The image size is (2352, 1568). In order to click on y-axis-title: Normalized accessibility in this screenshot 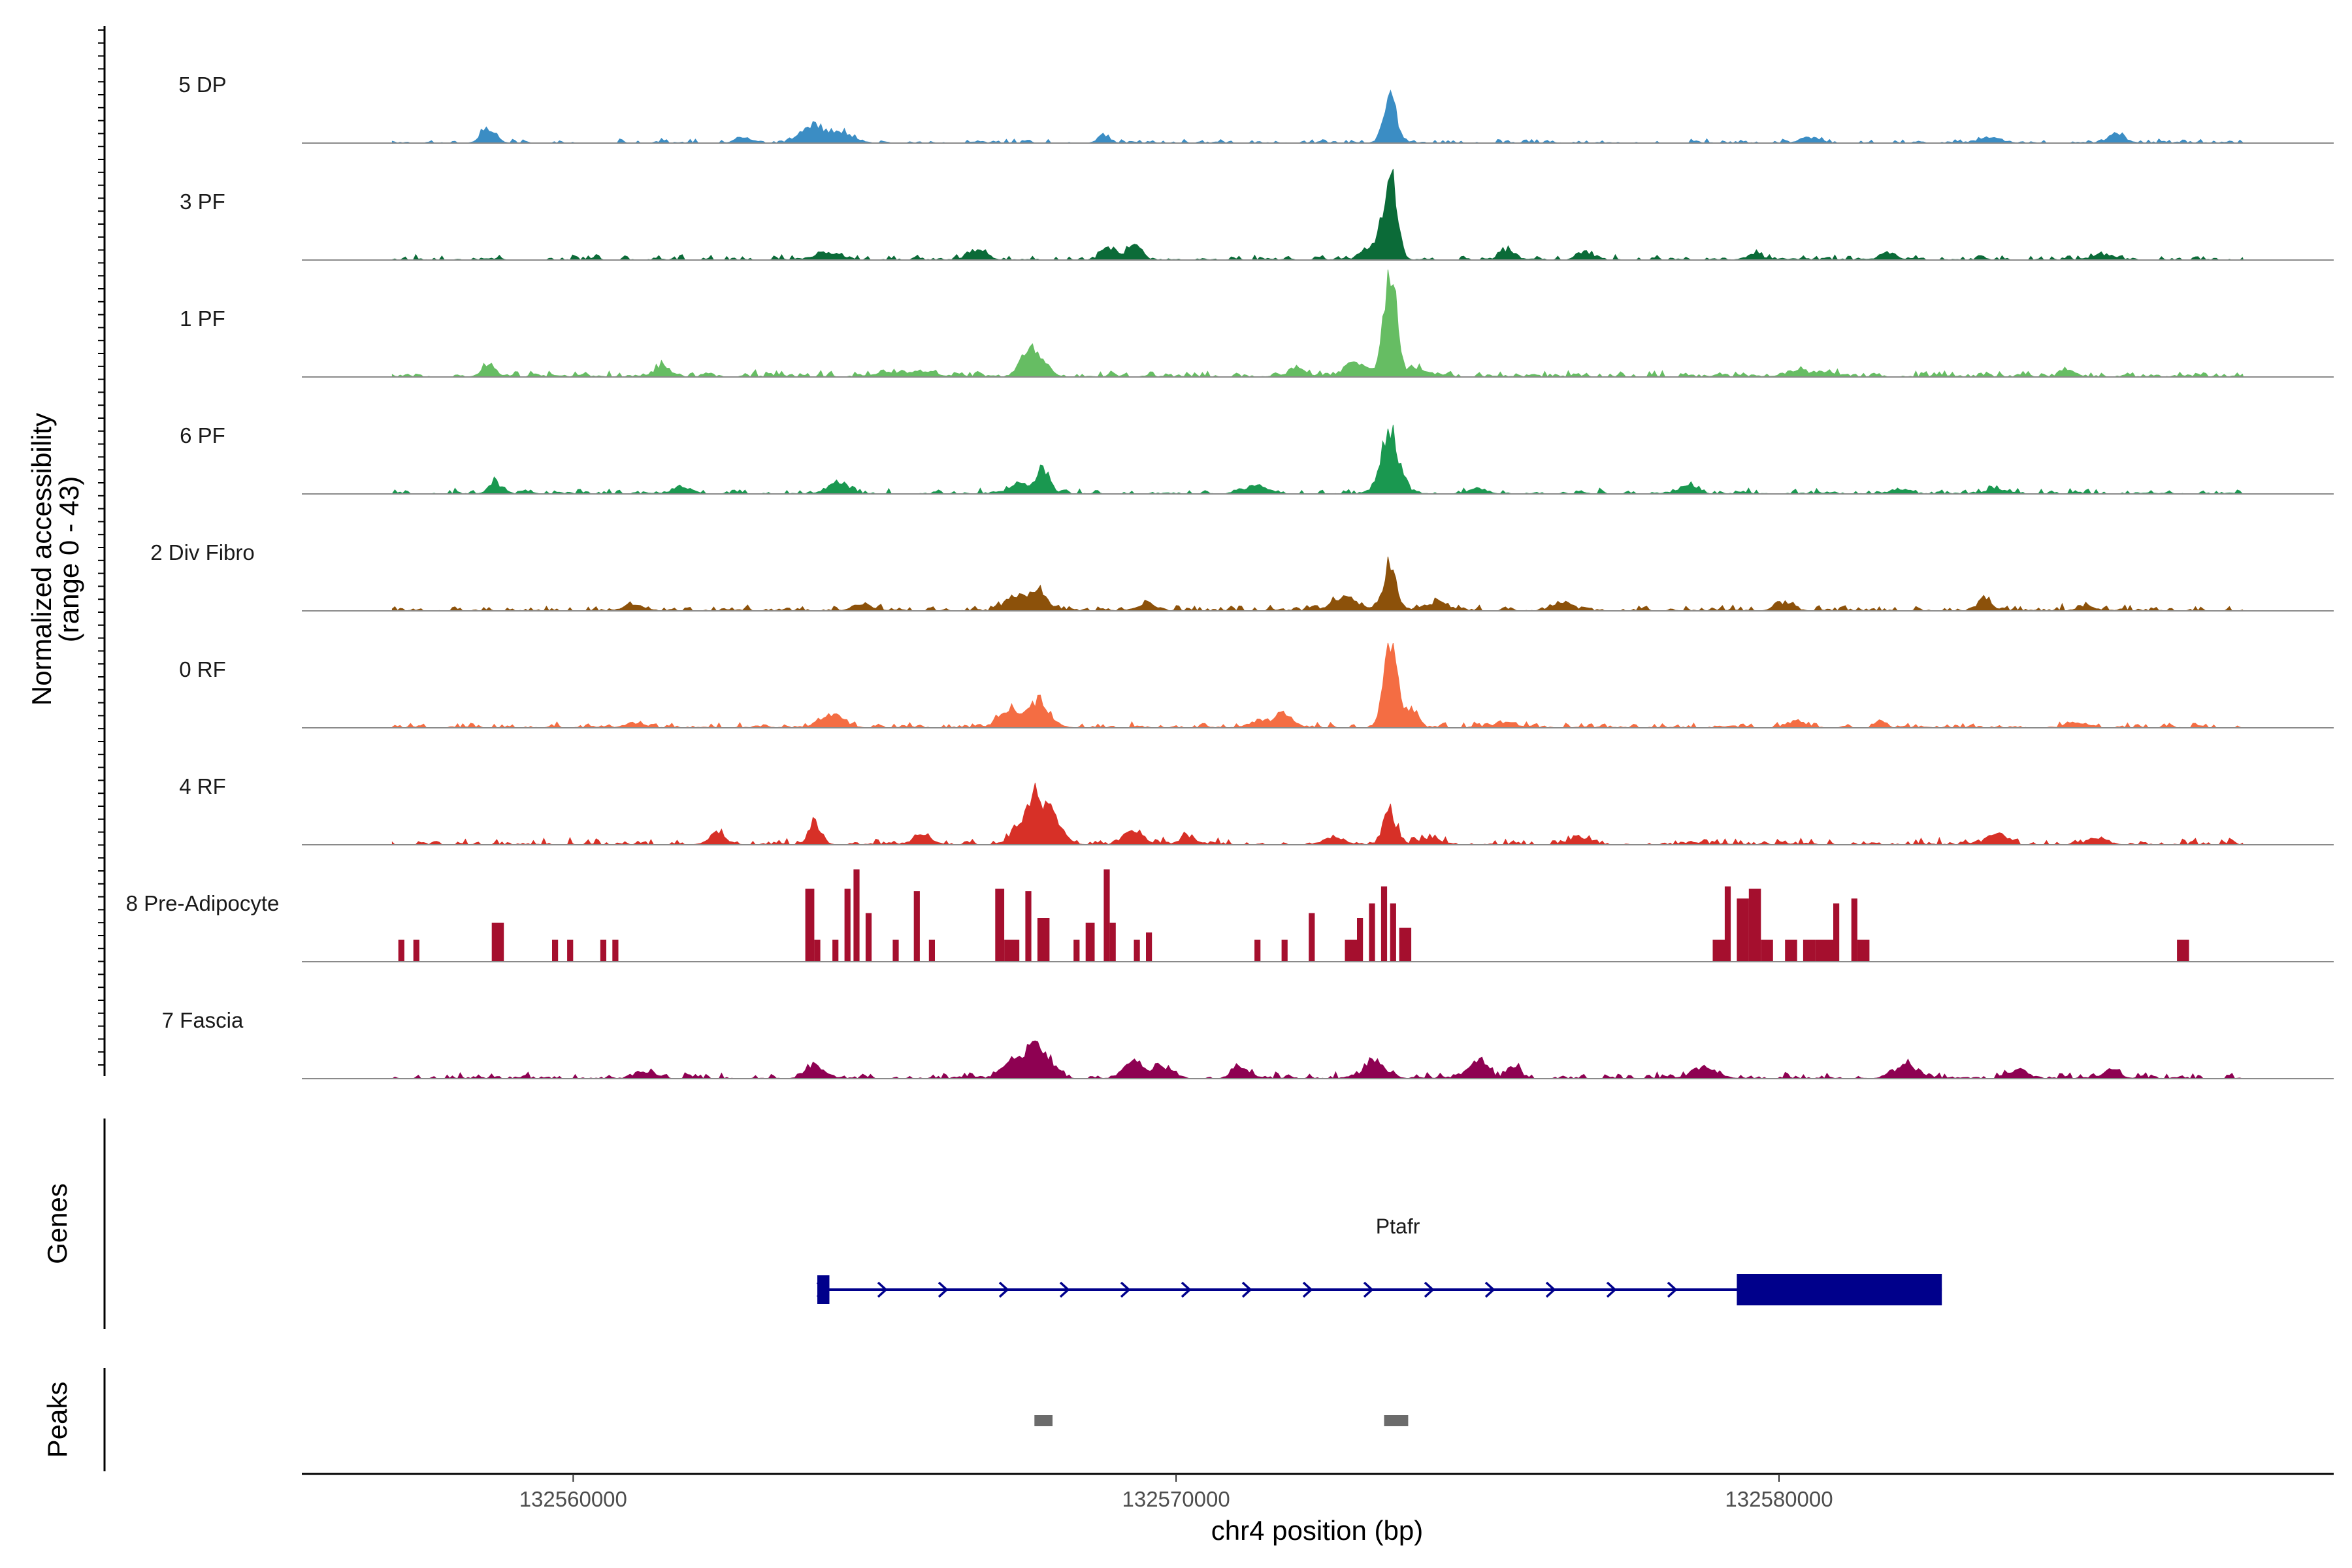, I will do `click(41, 559)`.